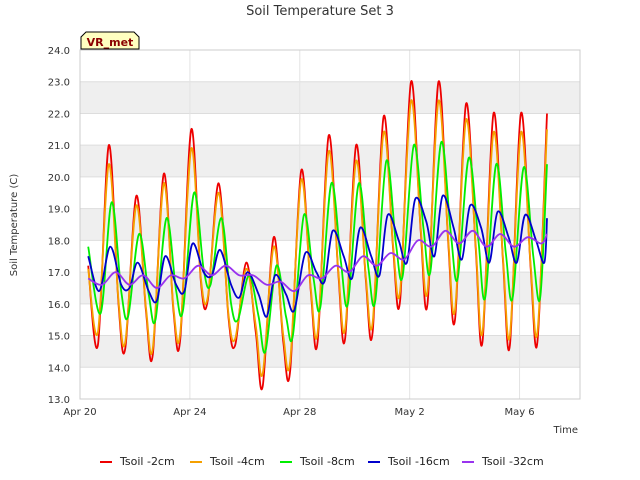 Image resolution: width=640 pixels, height=480 pixels. What do you see at coordinates (565, 430) in the screenshot?
I see `x-axis-label: Time` at bounding box center [565, 430].